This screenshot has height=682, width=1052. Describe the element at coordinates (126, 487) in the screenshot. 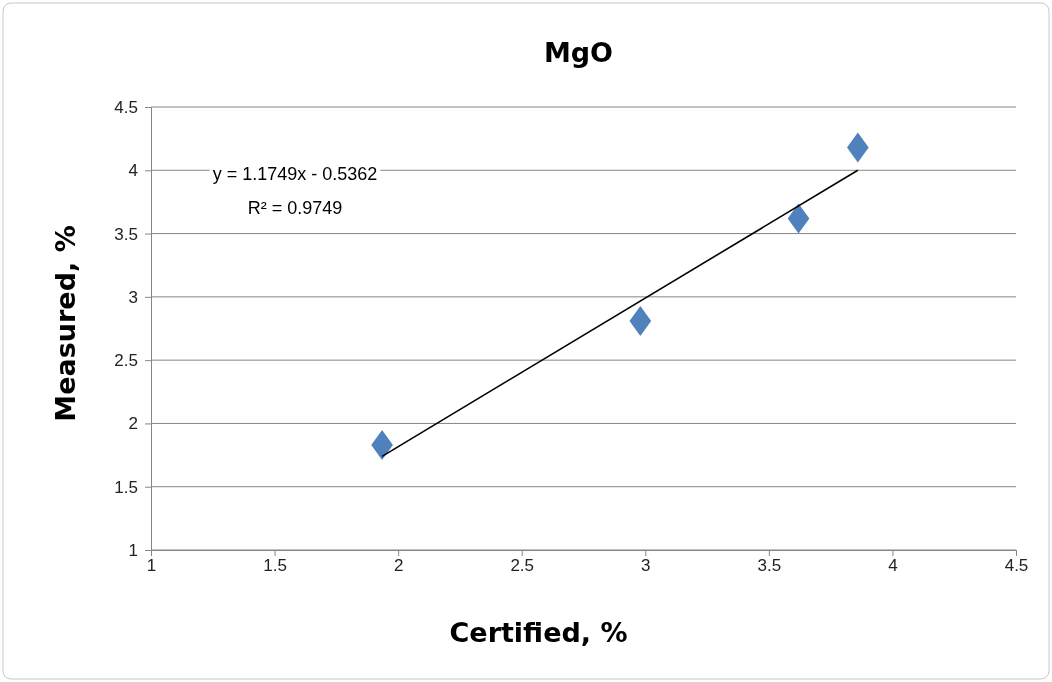

I see `y-tick-label: 1.5` at that location.